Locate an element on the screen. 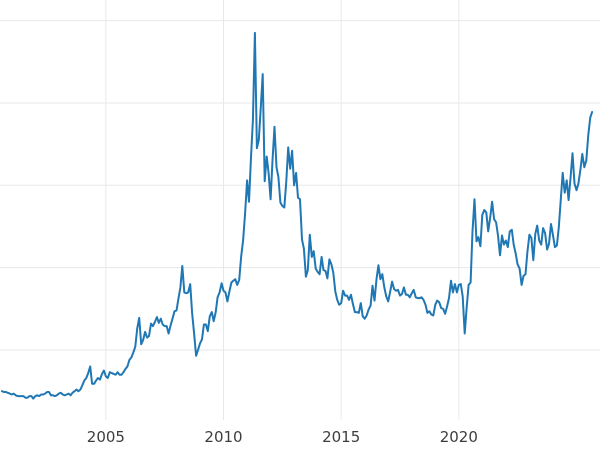 This screenshot has width=600, height=450. x-tick-label: 2015 is located at coordinates (341, 437).